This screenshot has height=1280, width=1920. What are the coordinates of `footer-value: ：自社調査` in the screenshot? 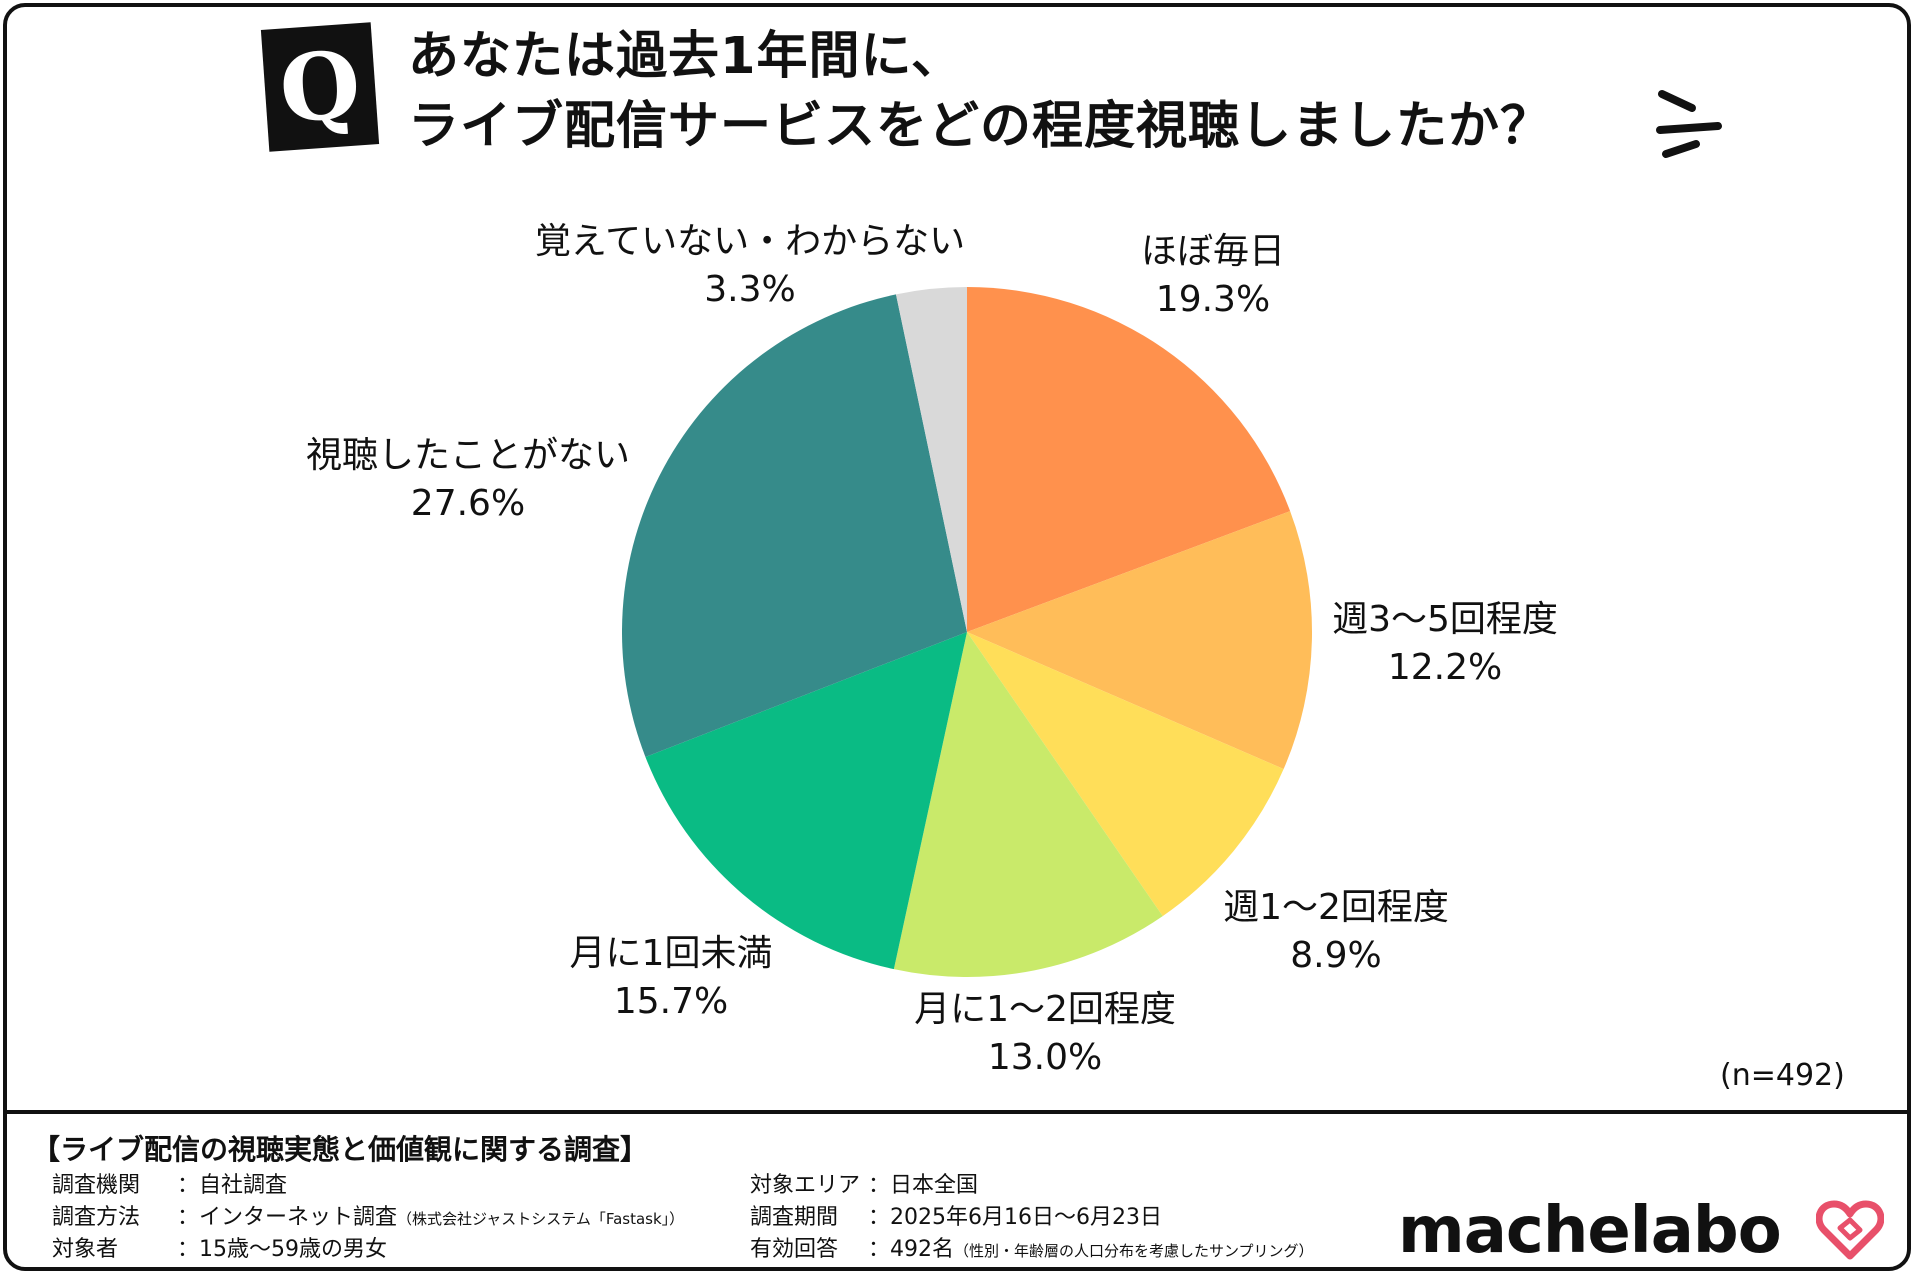 It's located at (232, 1185).